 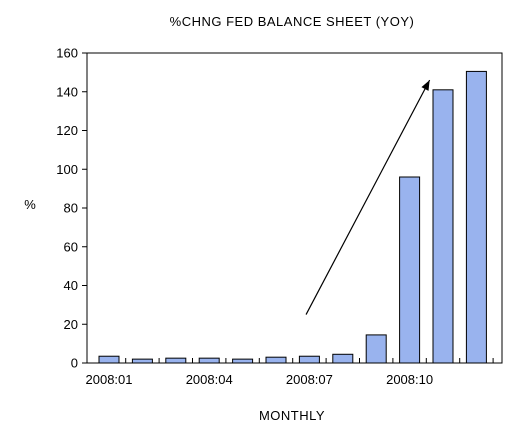 What do you see at coordinates (71, 285) in the screenshot?
I see `y-tick-label: 40` at bounding box center [71, 285].